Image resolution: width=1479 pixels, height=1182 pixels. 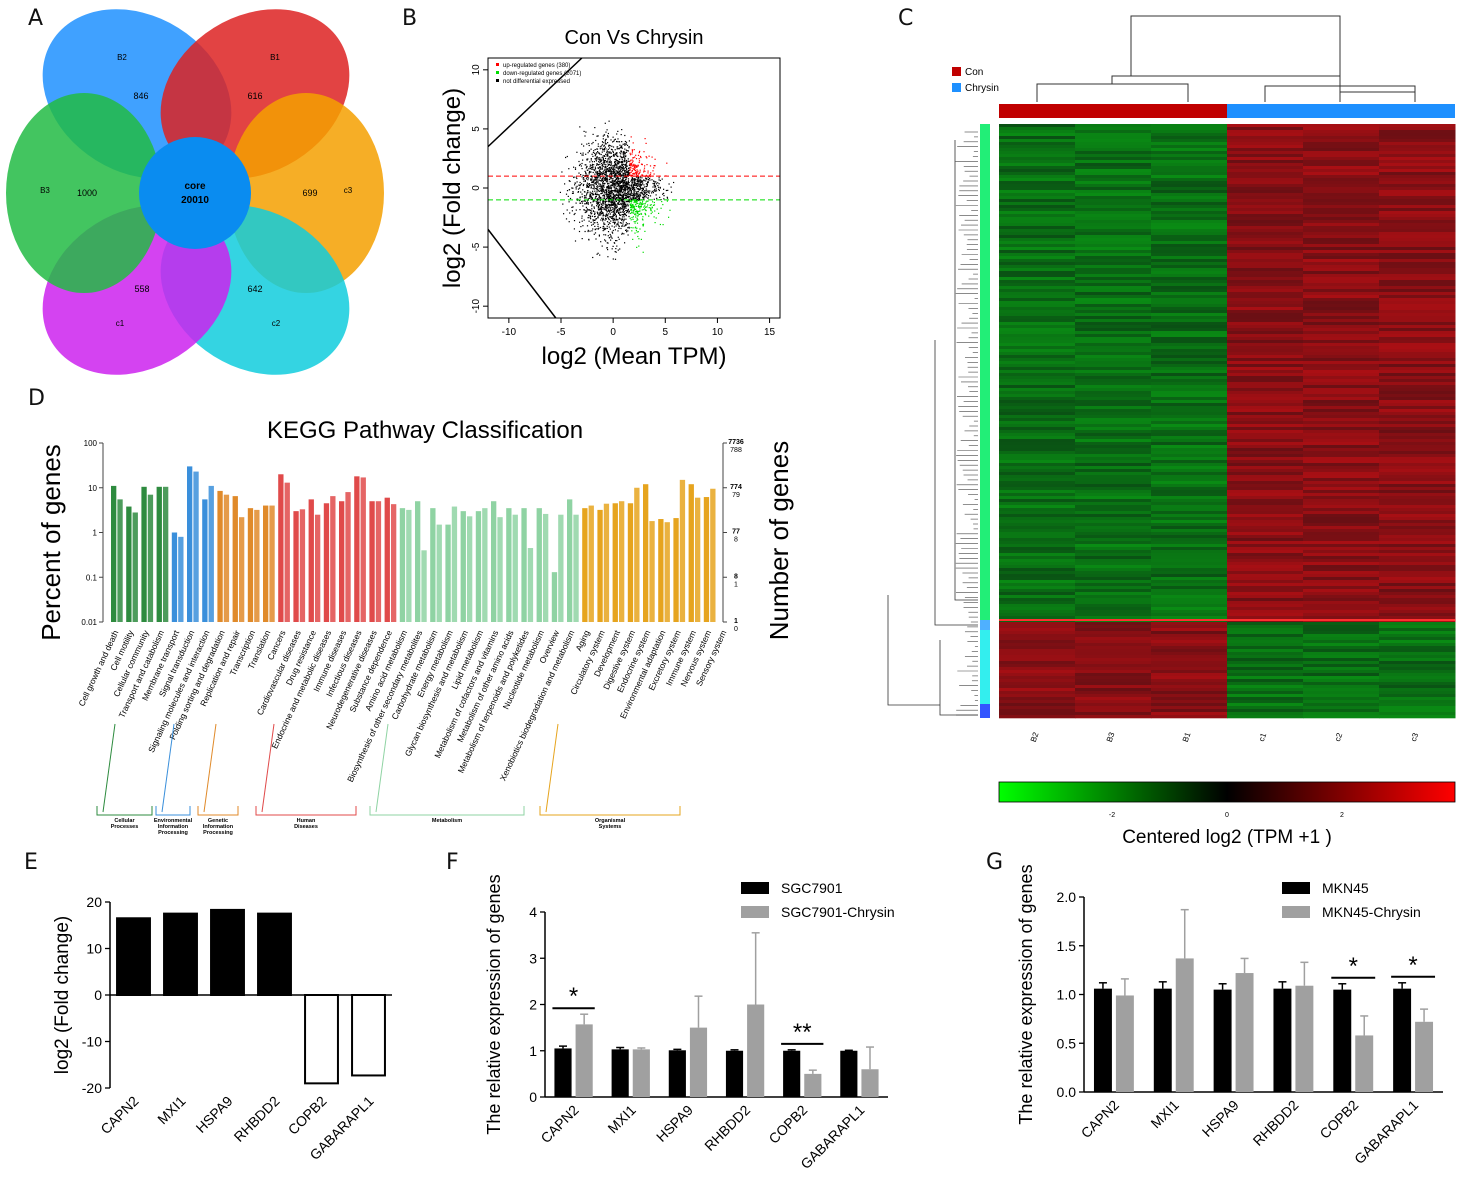 I want to click on kegg-group-label: Diseases, so click(x=306, y=827).